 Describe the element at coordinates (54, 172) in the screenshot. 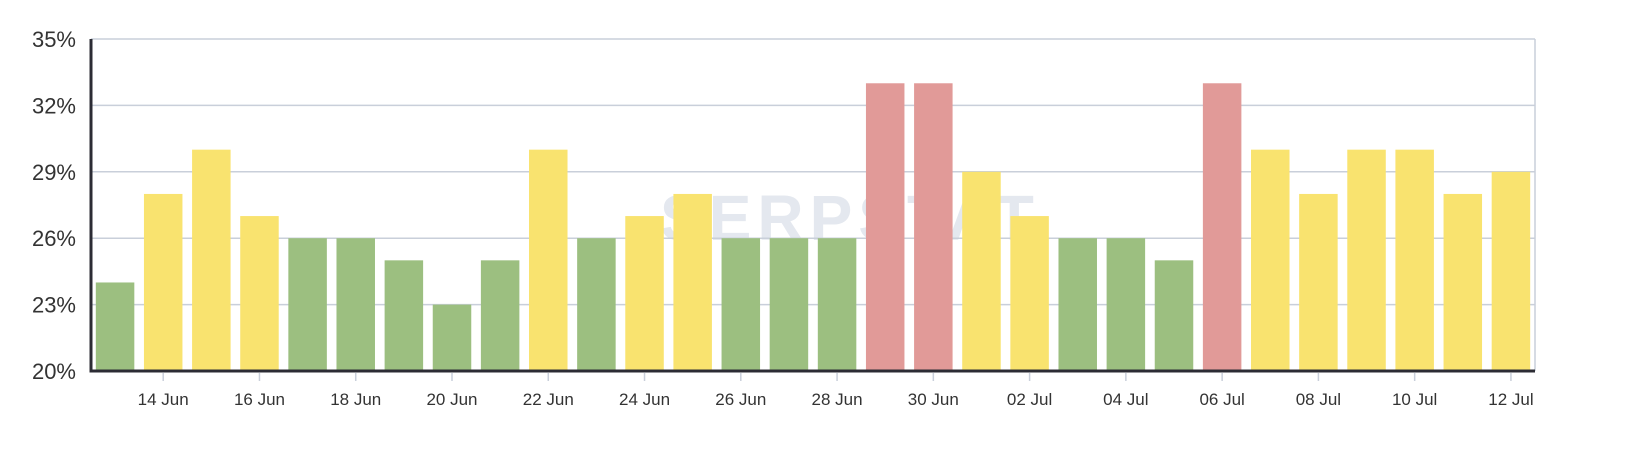

I see `y-tick-label: 29%` at that location.